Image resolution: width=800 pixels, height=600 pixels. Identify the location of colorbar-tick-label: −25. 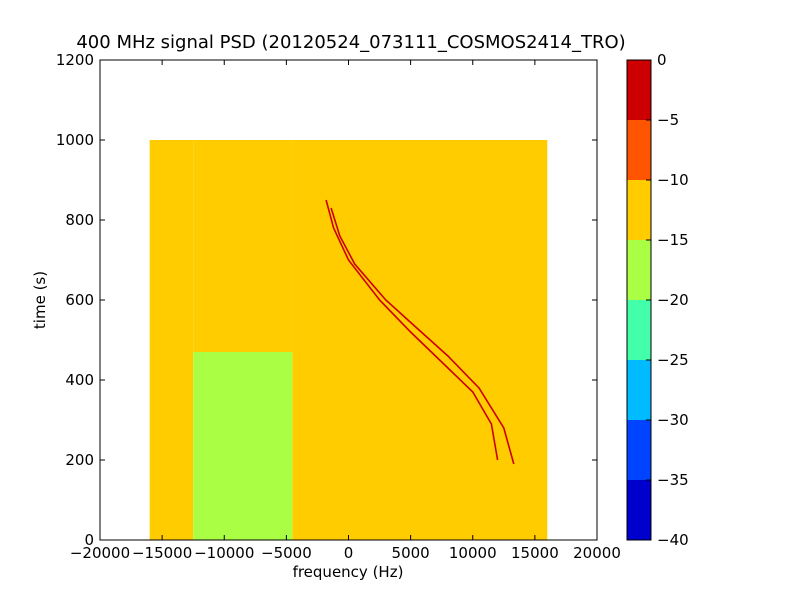
(673, 360).